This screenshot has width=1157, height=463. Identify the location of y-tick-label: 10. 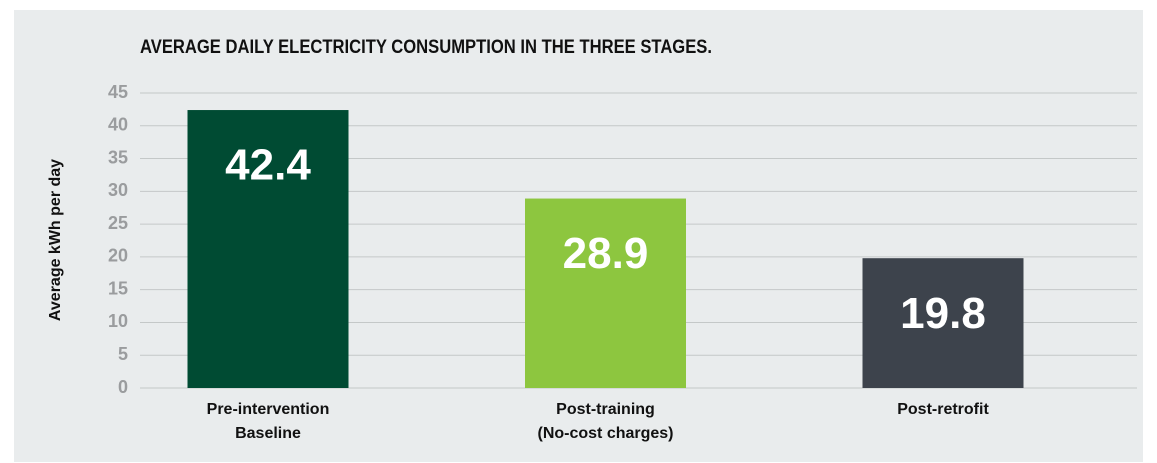
(118, 321).